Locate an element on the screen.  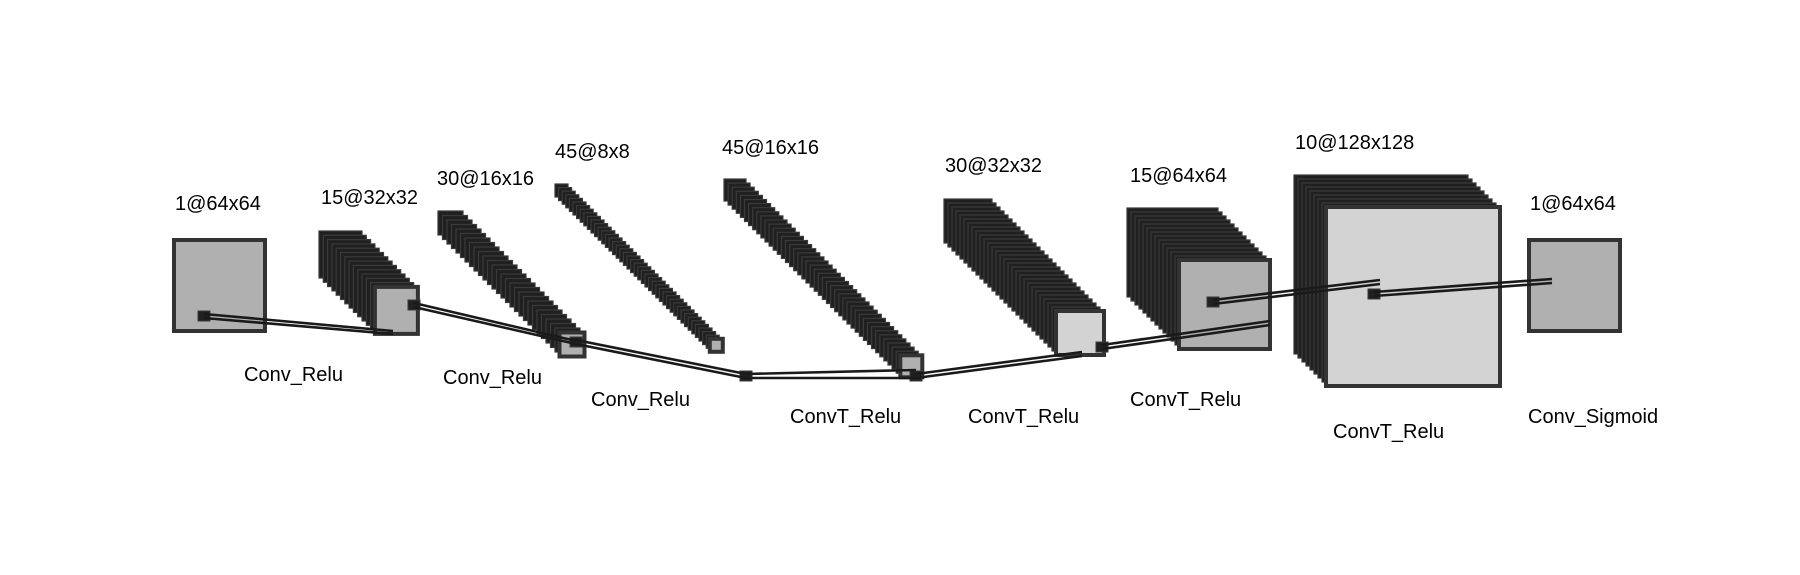
layer-label-8: 10@128x128 is located at coordinates (1354, 143).